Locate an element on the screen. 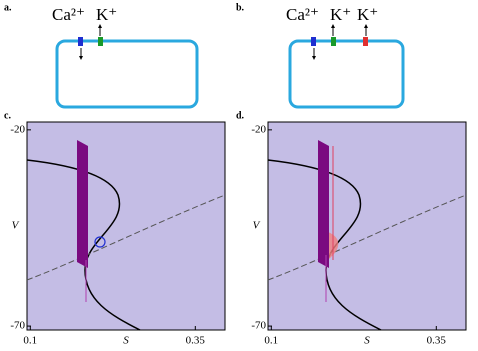 Image resolution: width=478 pixels, height=351 pixels. panel-label: a. is located at coordinates (8, 7).